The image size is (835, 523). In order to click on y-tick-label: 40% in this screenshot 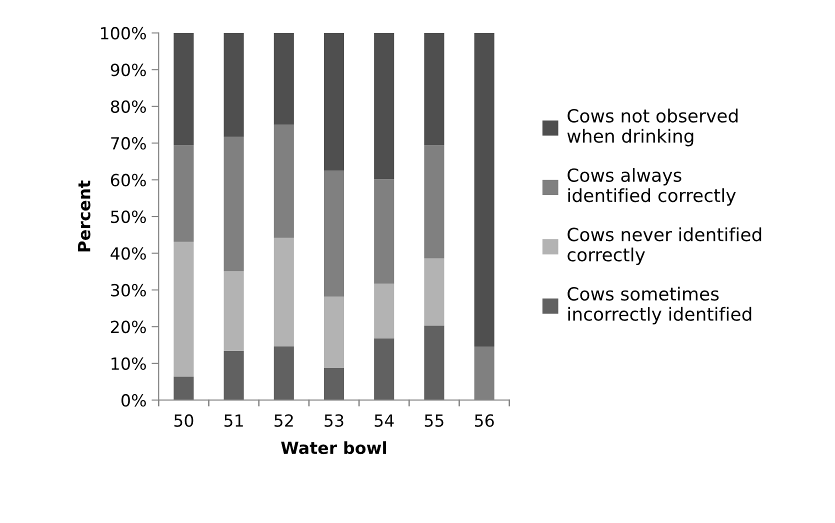, I will do `click(128, 253)`.